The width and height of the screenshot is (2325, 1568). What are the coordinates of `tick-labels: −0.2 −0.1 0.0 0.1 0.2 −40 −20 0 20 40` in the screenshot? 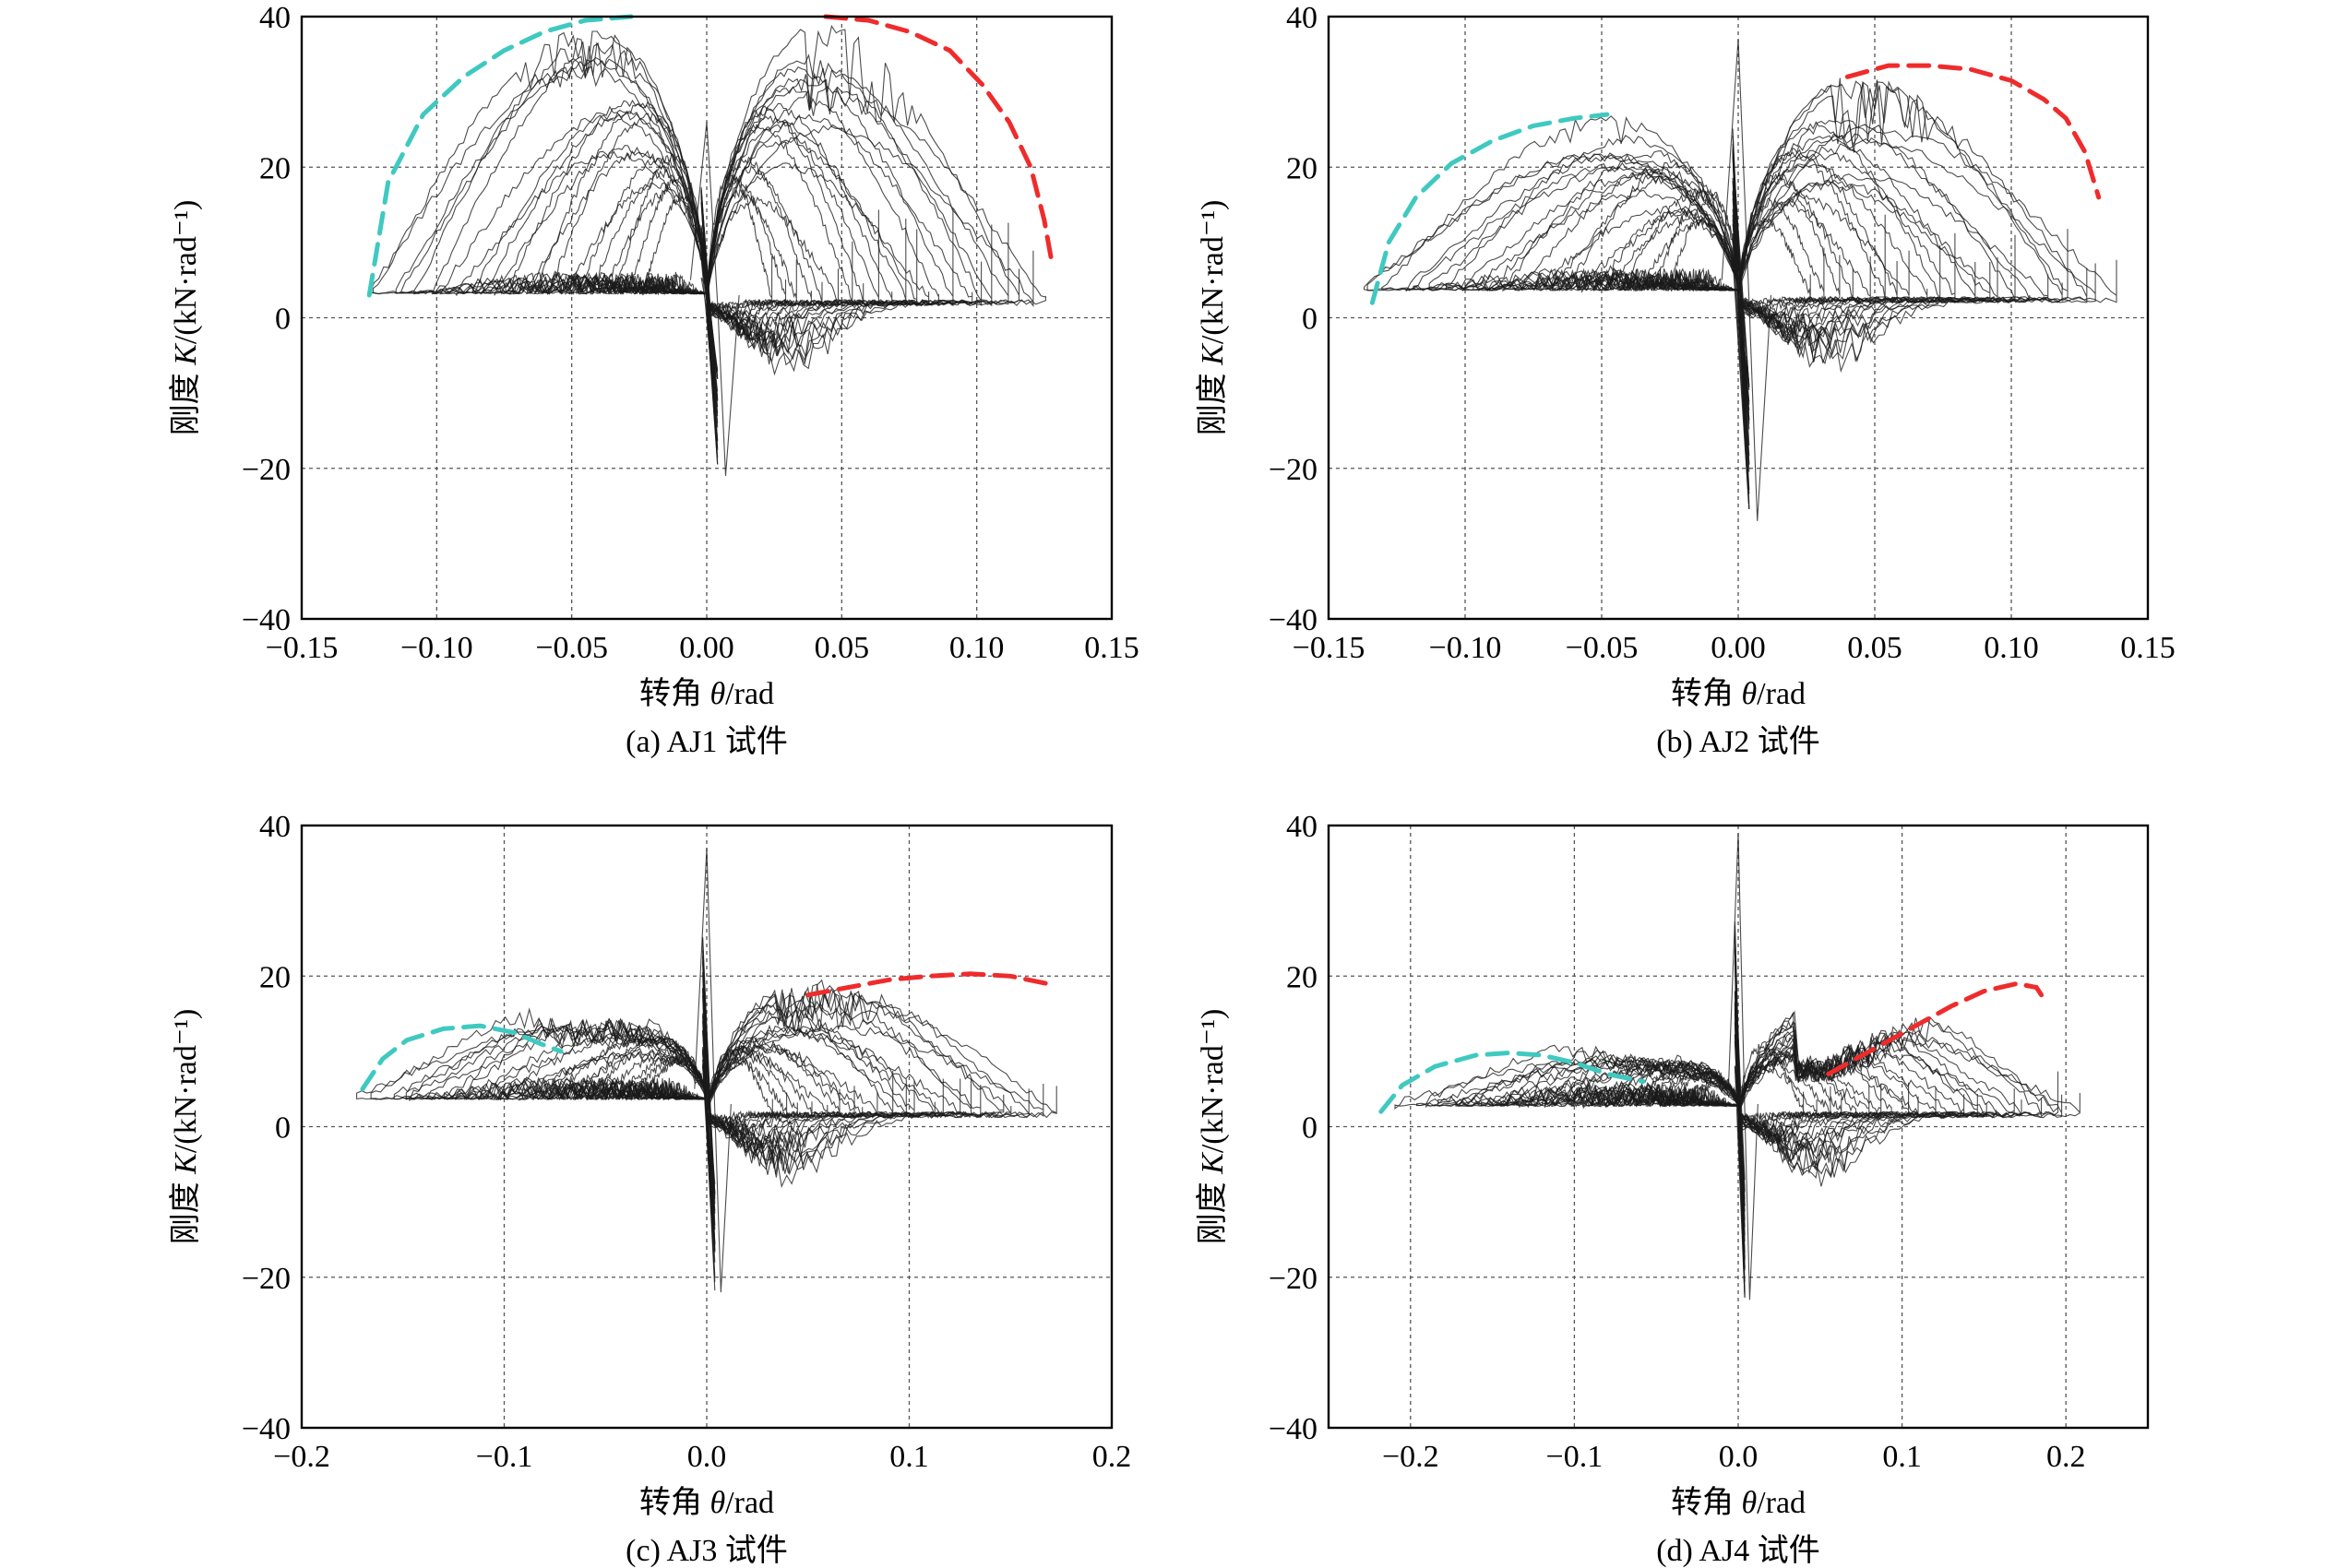 It's located at (1678, 1142).